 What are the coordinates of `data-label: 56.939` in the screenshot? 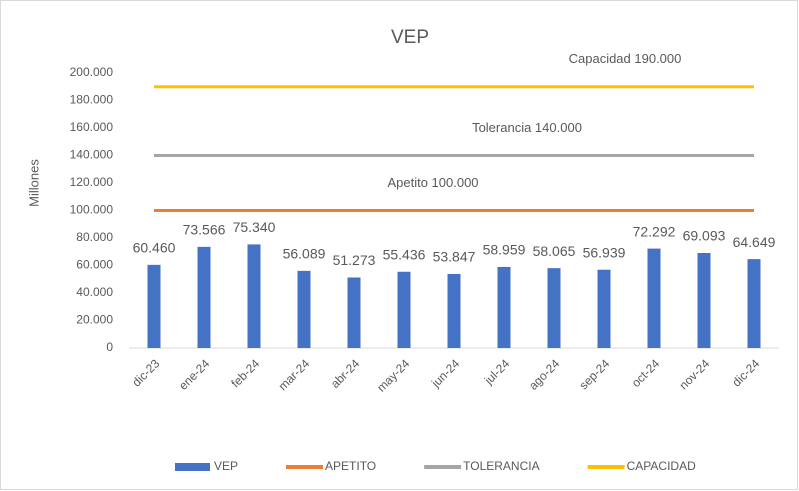 It's located at (604, 252).